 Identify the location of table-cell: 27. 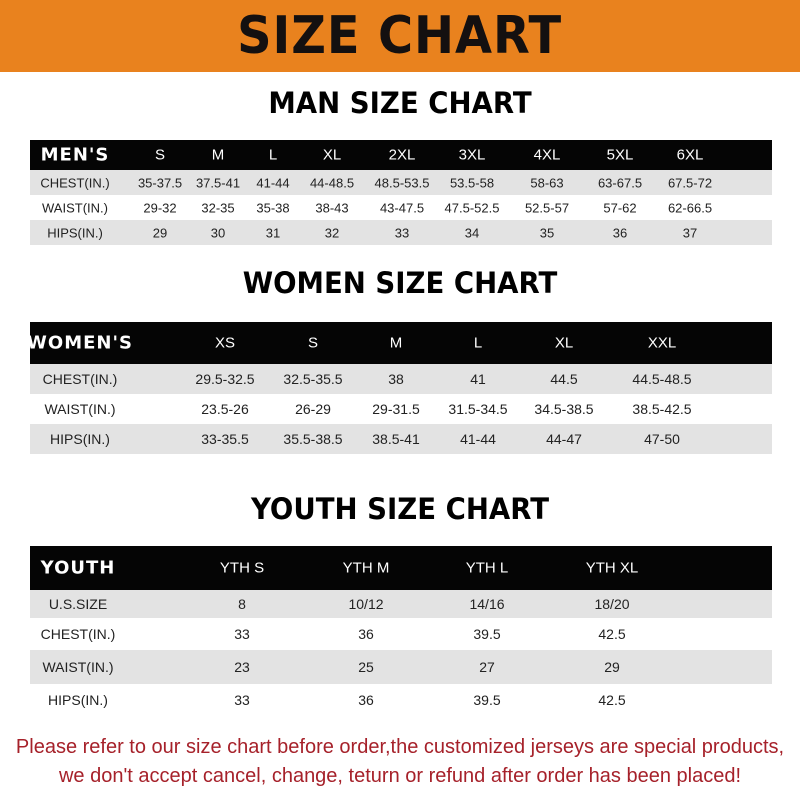
(487, 667).